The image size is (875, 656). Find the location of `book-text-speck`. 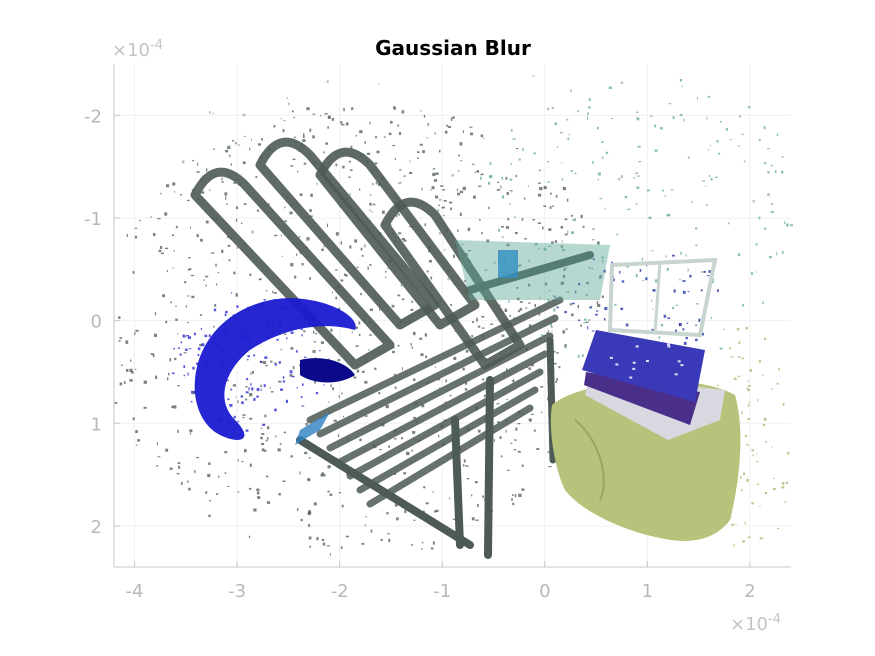

book-text-speck is located at coordinates (634, 368).